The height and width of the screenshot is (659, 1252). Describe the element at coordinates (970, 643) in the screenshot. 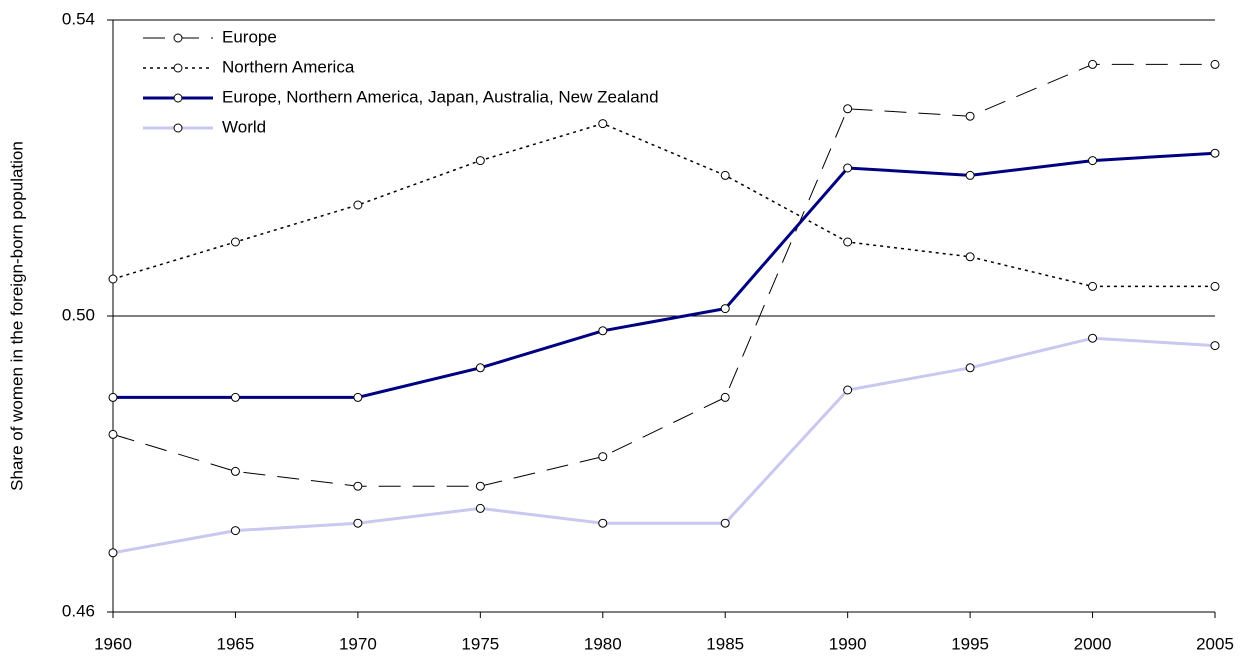

I see `x-tick-label: 1995` at that location.